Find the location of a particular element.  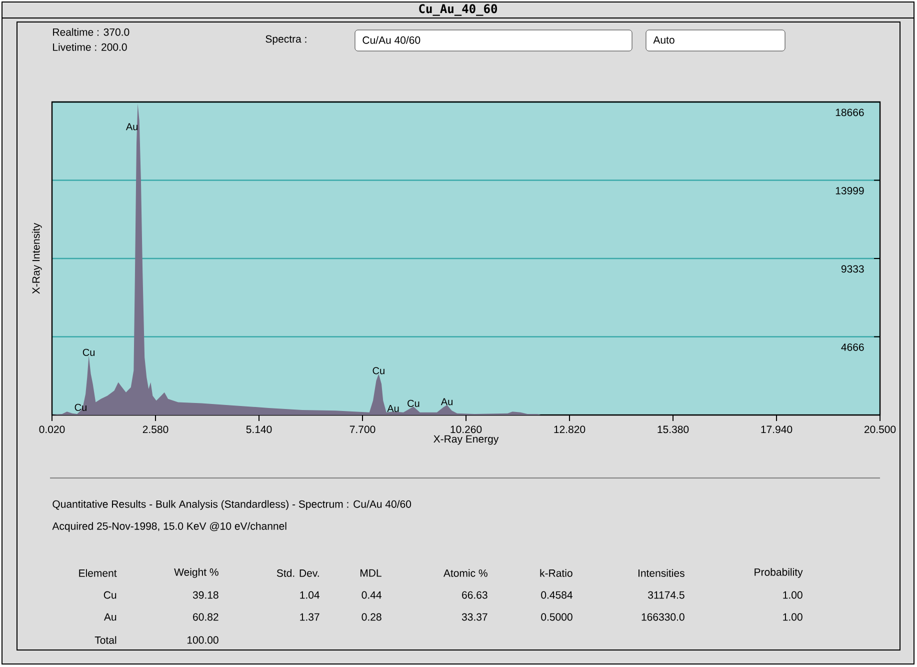

y-tick-label: 4666 is located at coordinates (852, 347).